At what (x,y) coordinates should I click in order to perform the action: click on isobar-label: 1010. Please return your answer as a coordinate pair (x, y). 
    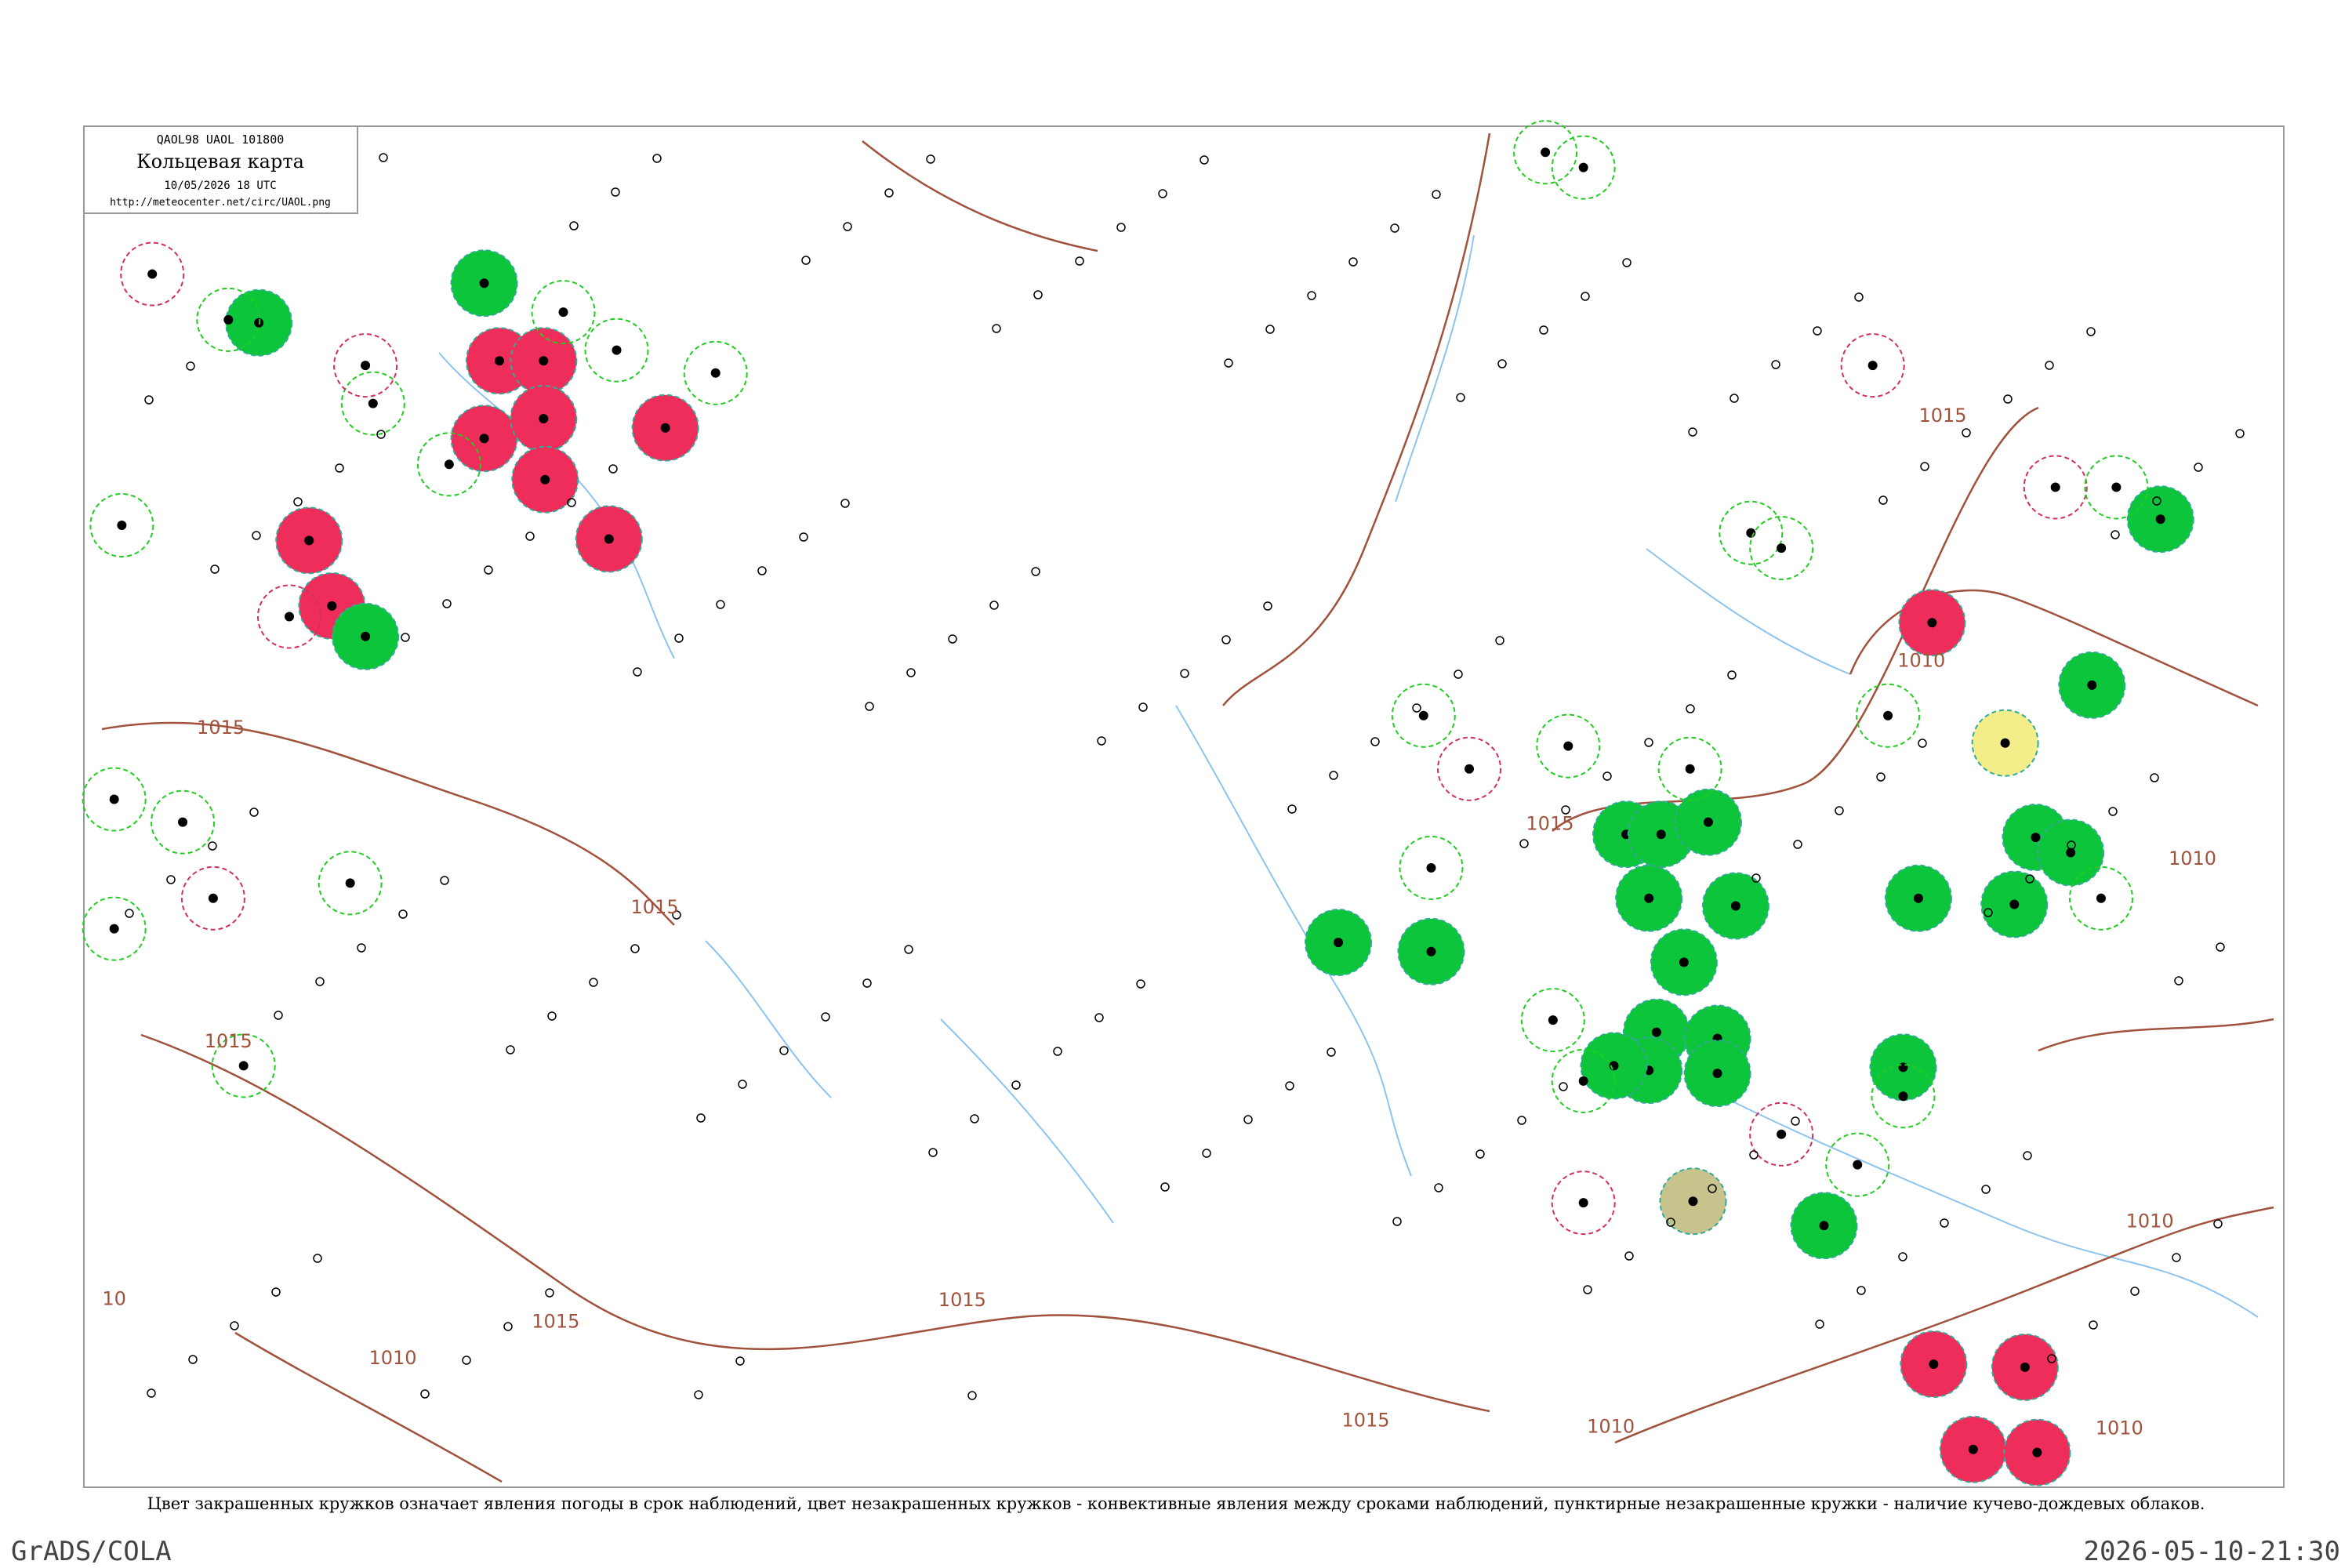
    Looking at the image, I should click on (1921, 661).